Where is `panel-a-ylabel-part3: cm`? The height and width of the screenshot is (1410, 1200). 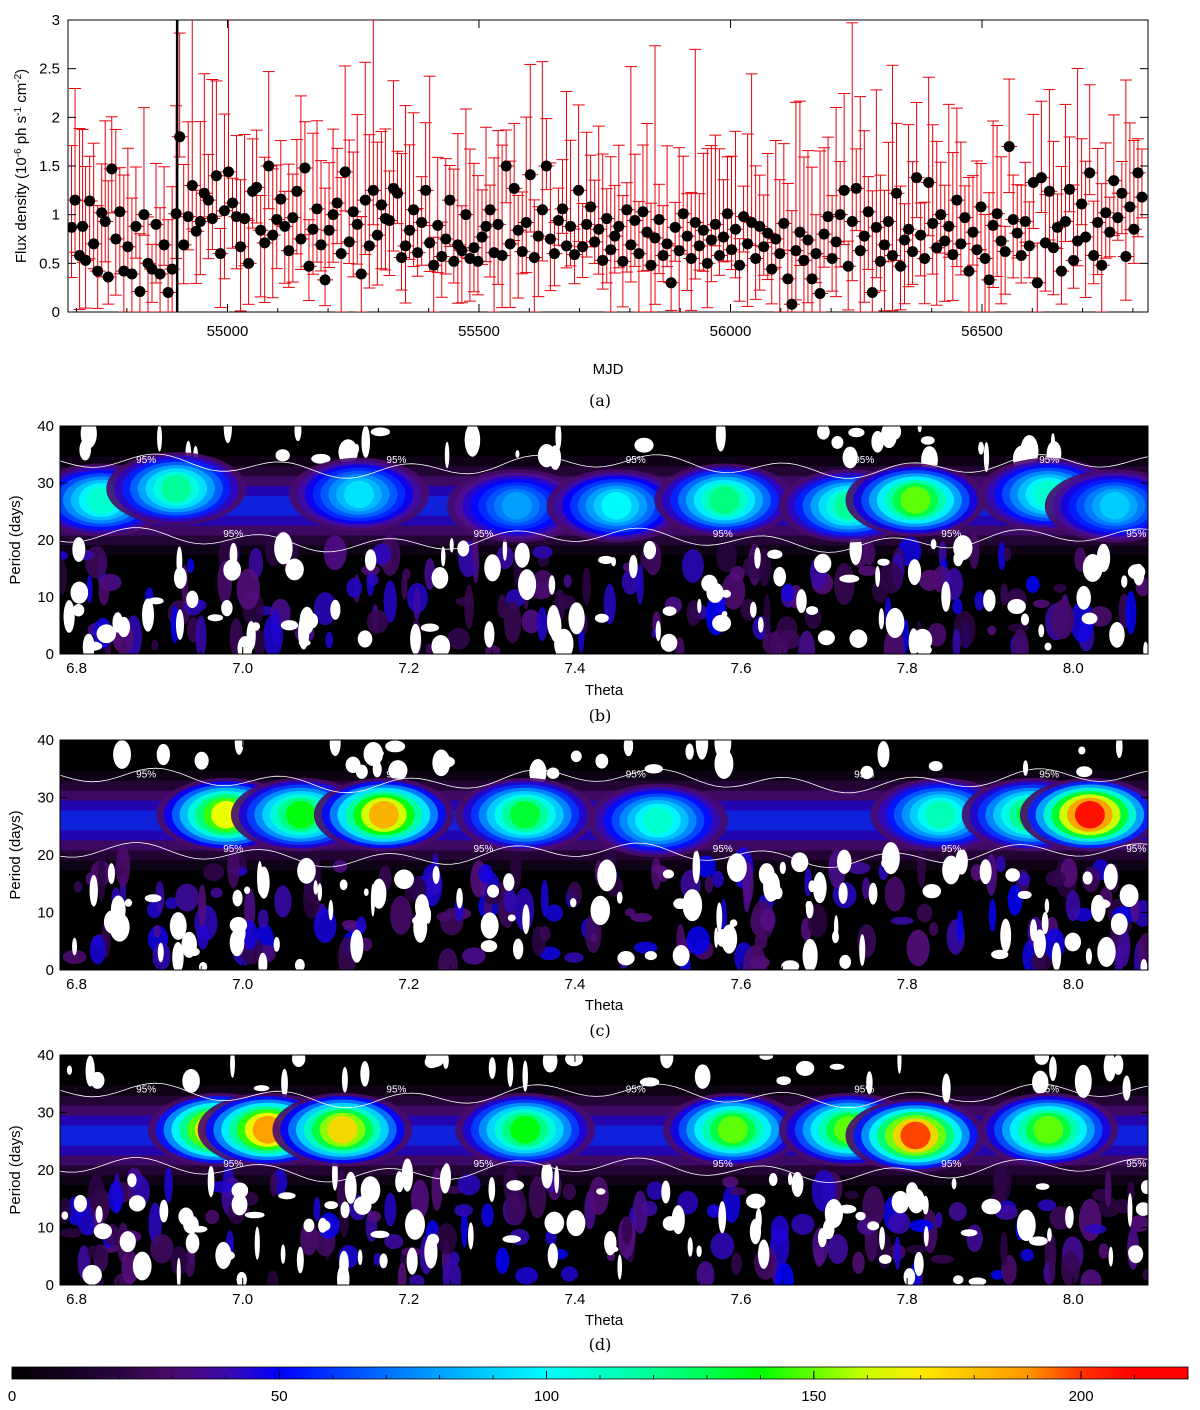 panel-a-ylabel-part3: cm is located at coordinates (21, 95).